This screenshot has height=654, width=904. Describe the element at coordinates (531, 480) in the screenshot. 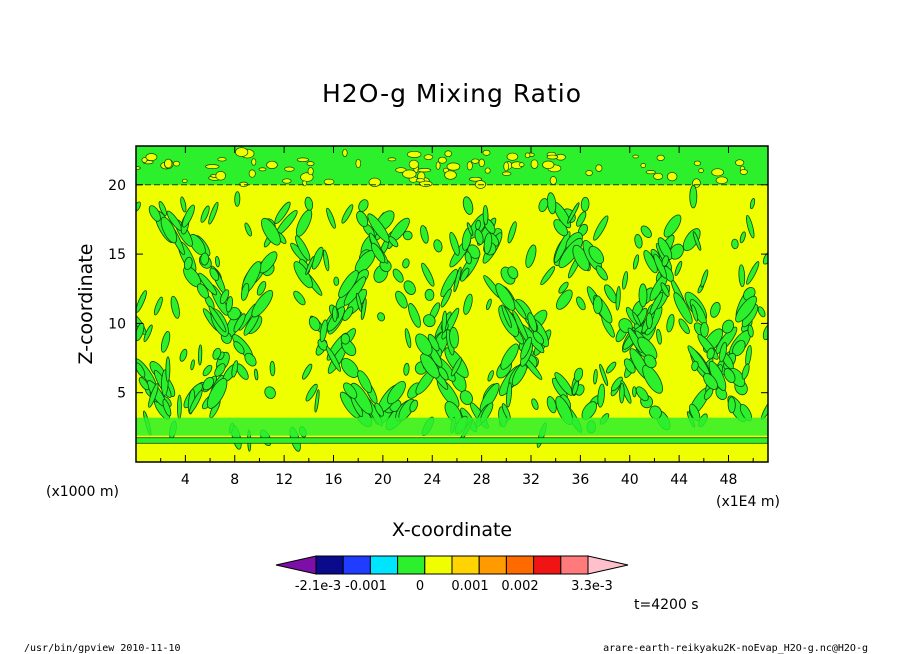

I see `x-tick-label: 32` at that location.